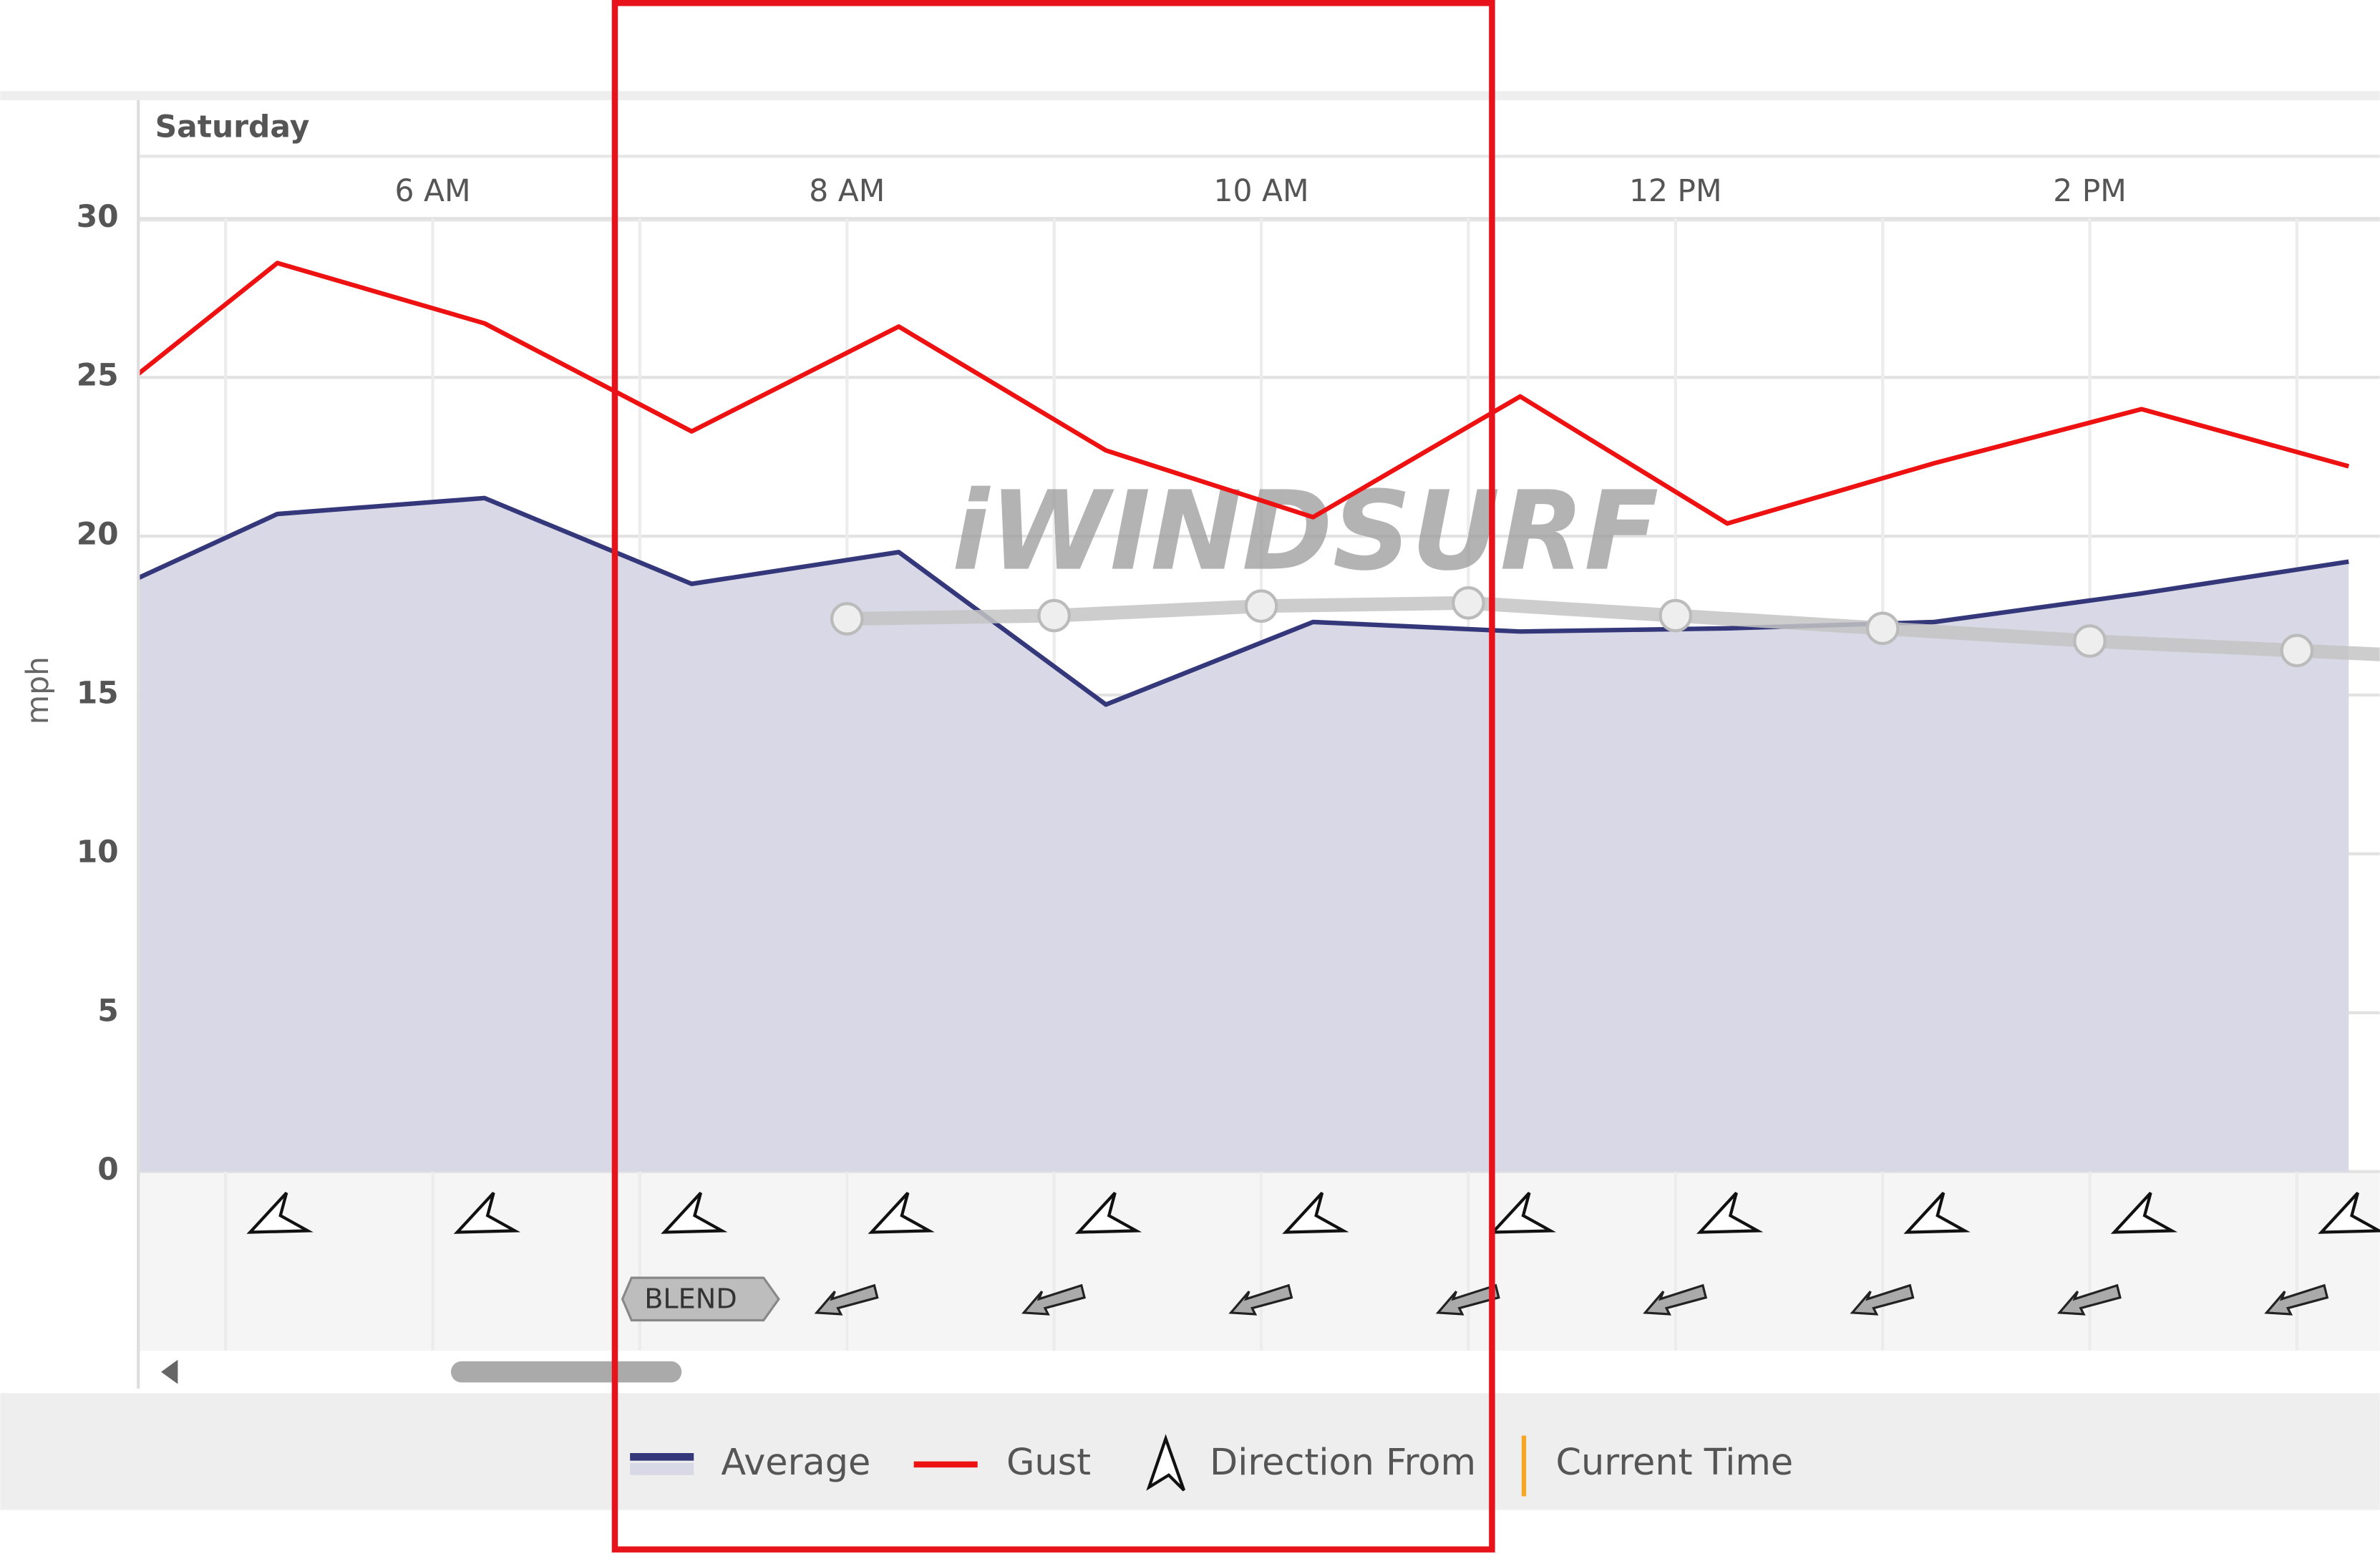 The width and height of the screenshot is (2380, 1554). Describe the element at coordinates (1190, 95) in the screenshot. I see `top-strip` at that location.